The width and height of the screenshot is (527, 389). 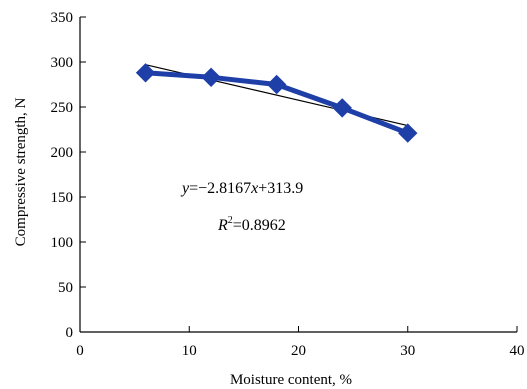 I want to click on series-group, so click(x=276, y=103).